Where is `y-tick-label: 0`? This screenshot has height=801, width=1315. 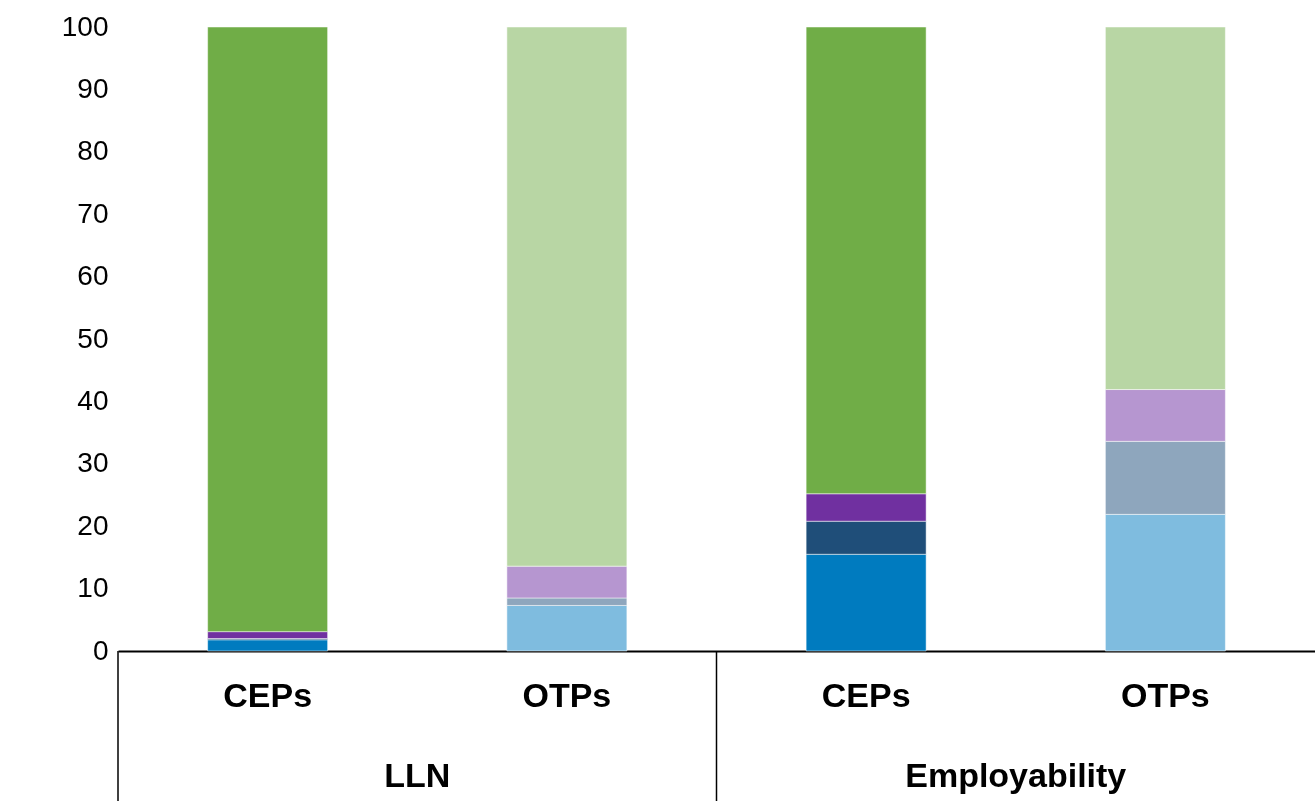 y-tick-label: 0 is located at coordinates (100, 650).